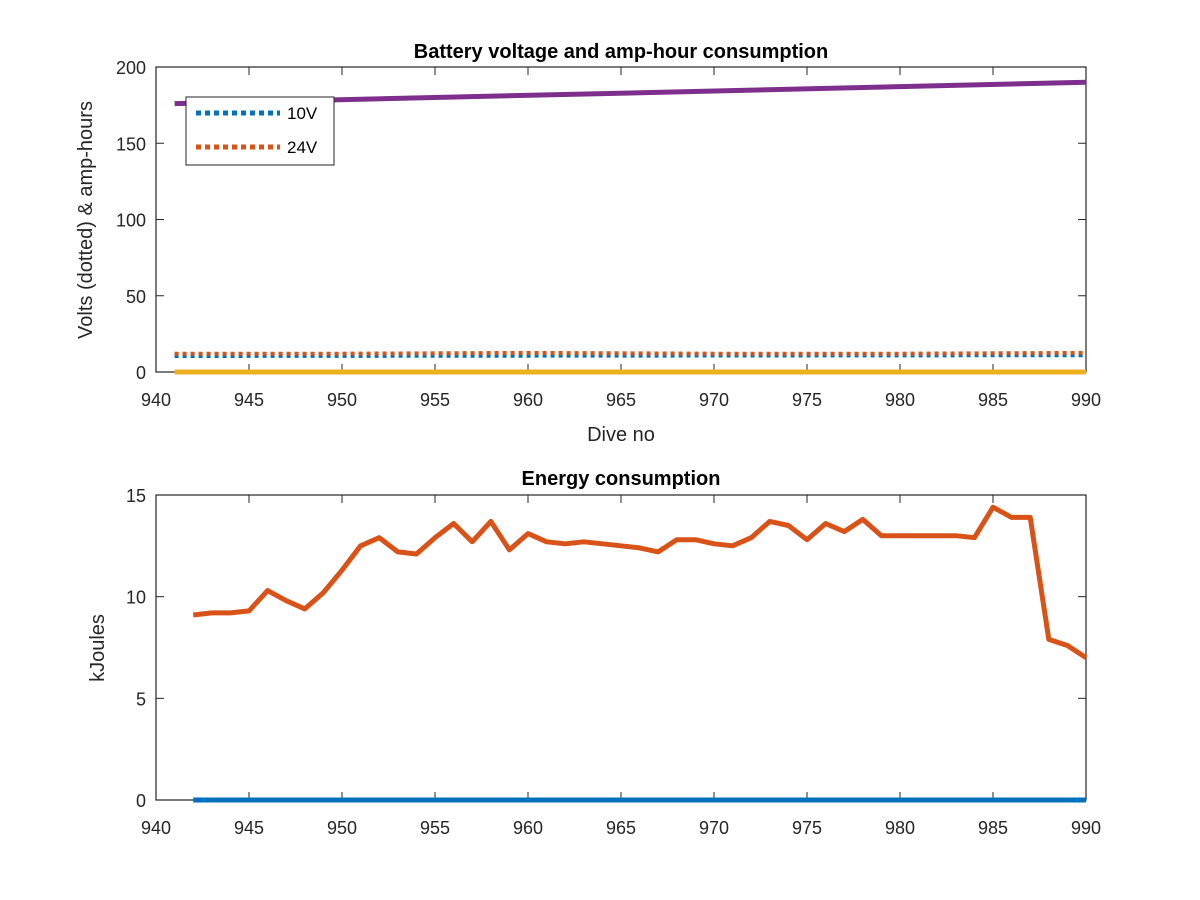 Image resolution: width=1200 pixels, height=900 pixels. What do you see at coordinates (342, 828) in the screenshot?
I see `energy-x-tick-label: 950` at bounding box center [342, 828].